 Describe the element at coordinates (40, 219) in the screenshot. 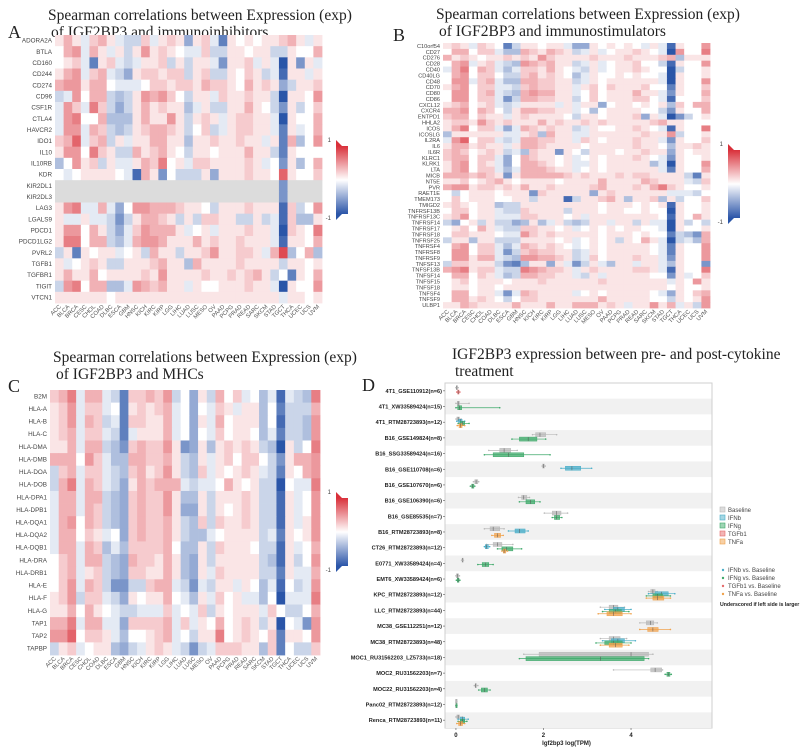

I see `row-label: LGALS9` at that location.